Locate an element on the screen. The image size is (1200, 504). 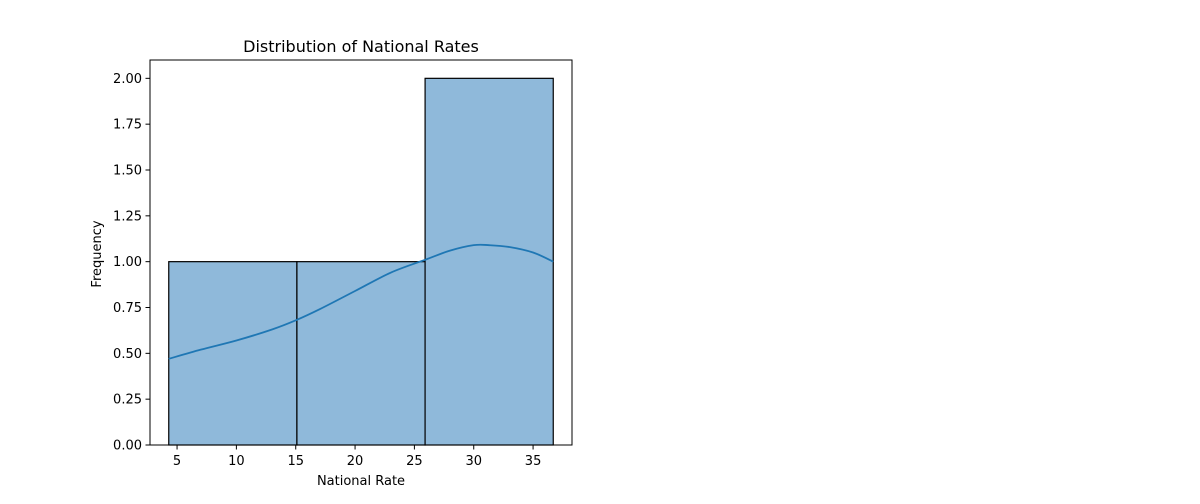
x-axis: 5 10 15 20 25 30 35 is located at coordinates (357, 457).